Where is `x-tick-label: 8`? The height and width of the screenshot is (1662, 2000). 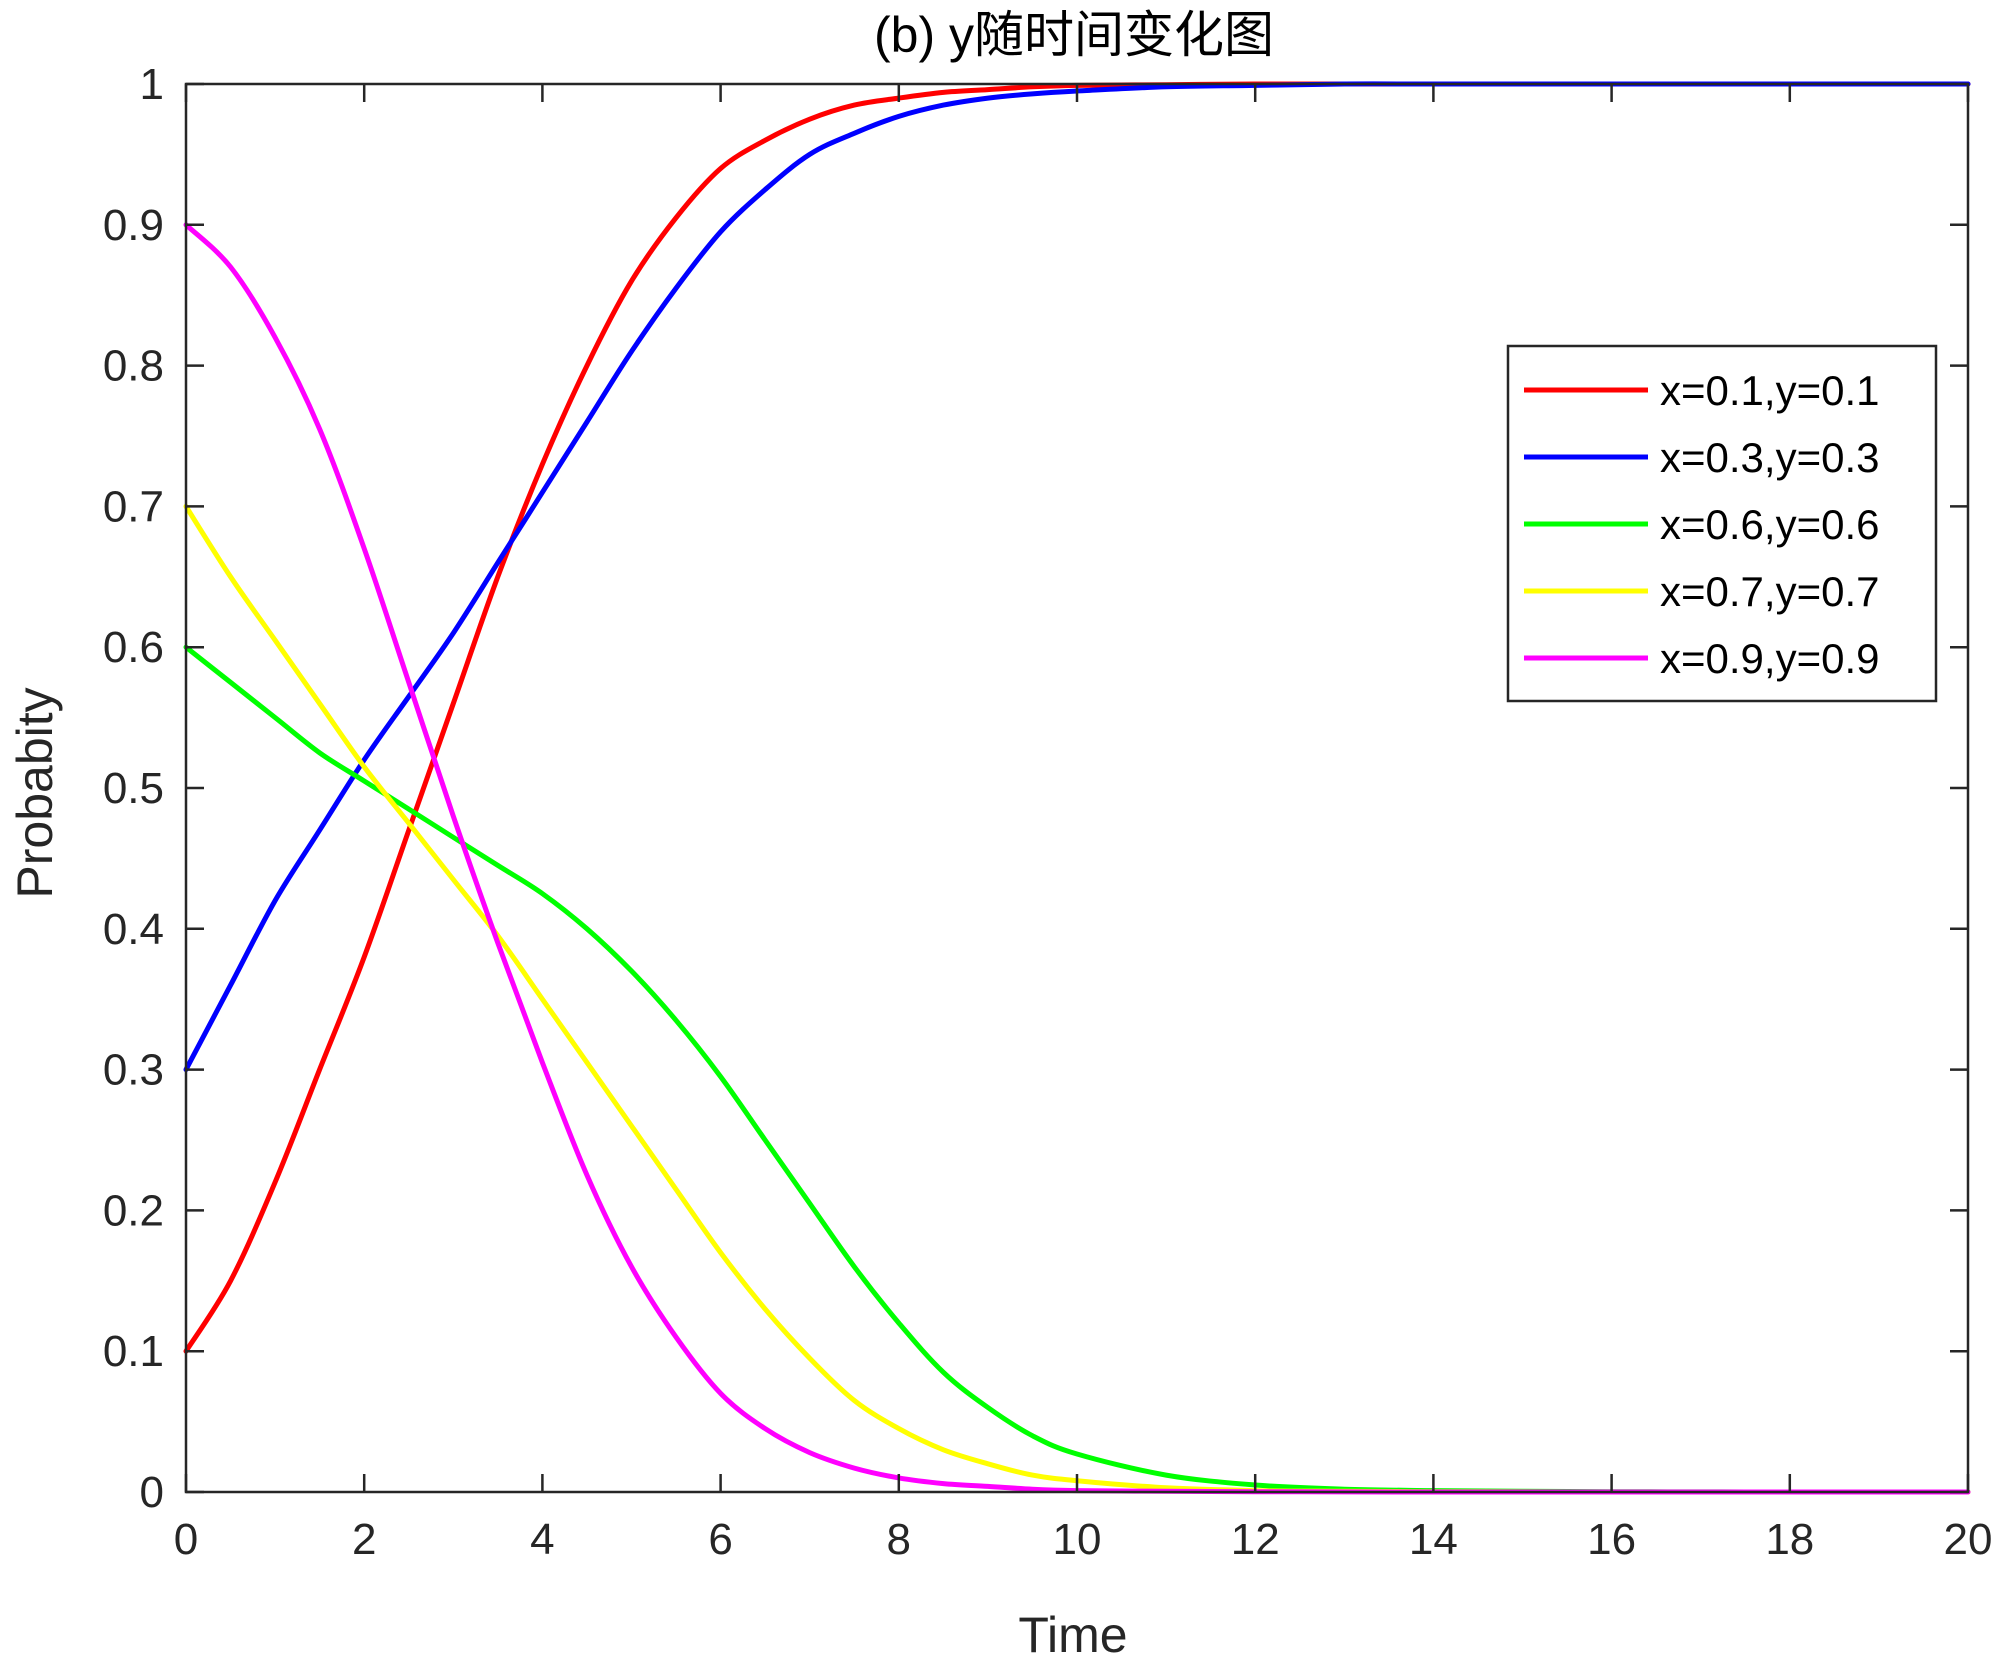 x-tick-label: 8 is located at coordinates (899, 1539).